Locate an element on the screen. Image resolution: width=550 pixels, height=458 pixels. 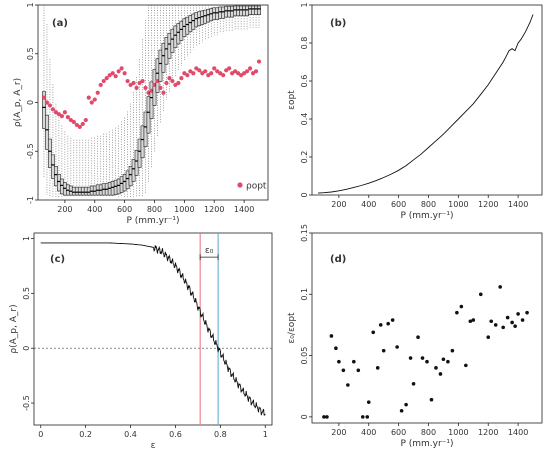
y-axis-label: ρ(A_p, A_r) is located at coordinates (14, 328).